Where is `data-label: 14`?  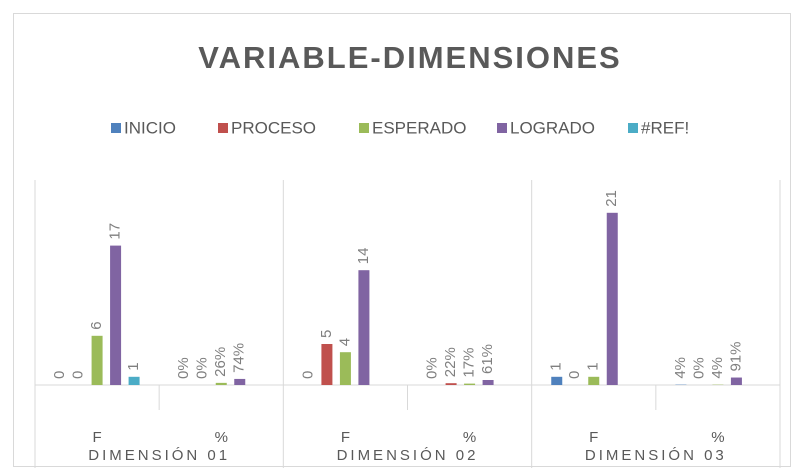 data-label: 14 is located at coordinates (363, 256).